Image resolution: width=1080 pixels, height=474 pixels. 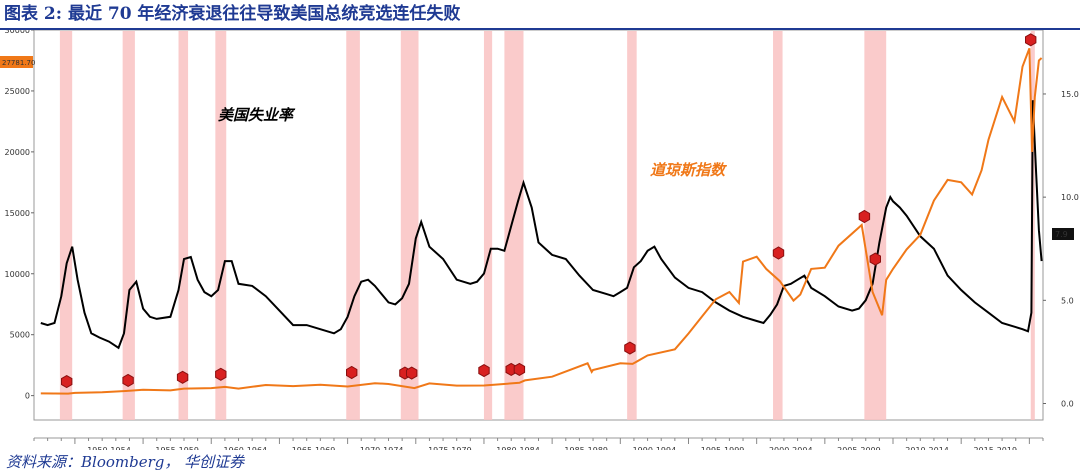 What do you see at coordinates (20, 335) in the screenshot?
I see `left-axis-tick-label: 5000` at bounding box center [20, 335].